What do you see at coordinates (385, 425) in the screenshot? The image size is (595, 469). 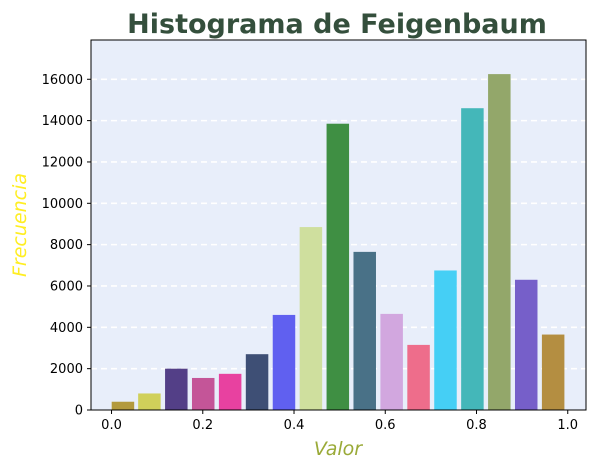 I see `x-tick-label: 0.6` at bounding box center [385, 425].